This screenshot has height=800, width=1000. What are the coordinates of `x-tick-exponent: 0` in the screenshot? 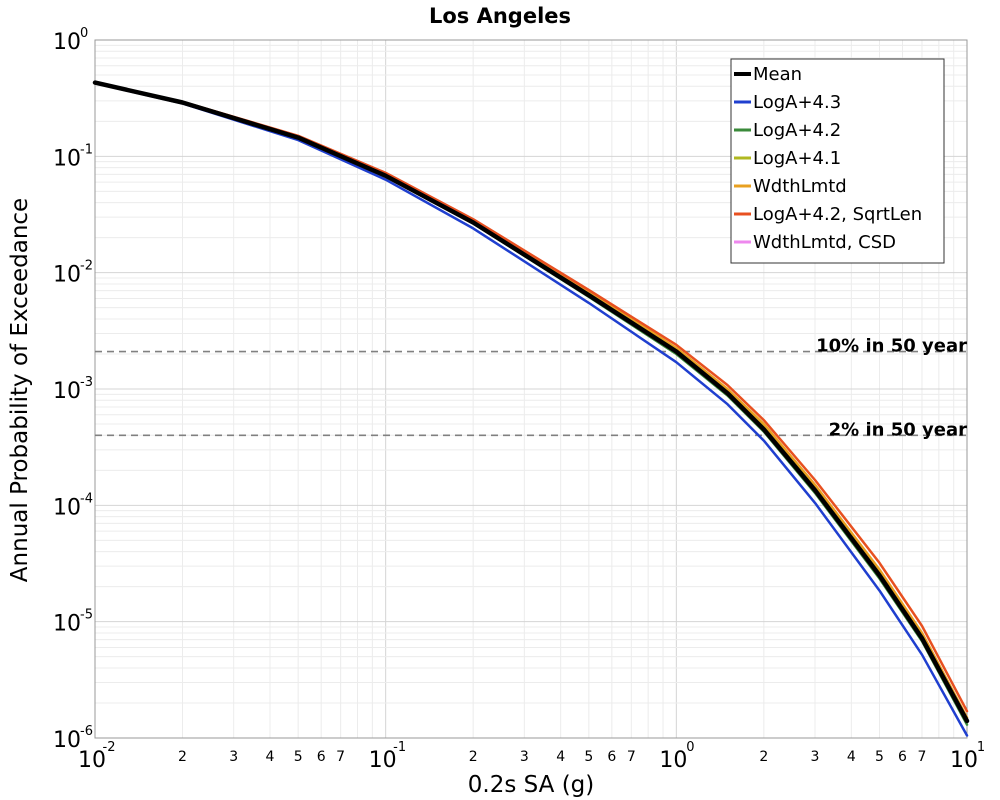 It's located at (690, 747).